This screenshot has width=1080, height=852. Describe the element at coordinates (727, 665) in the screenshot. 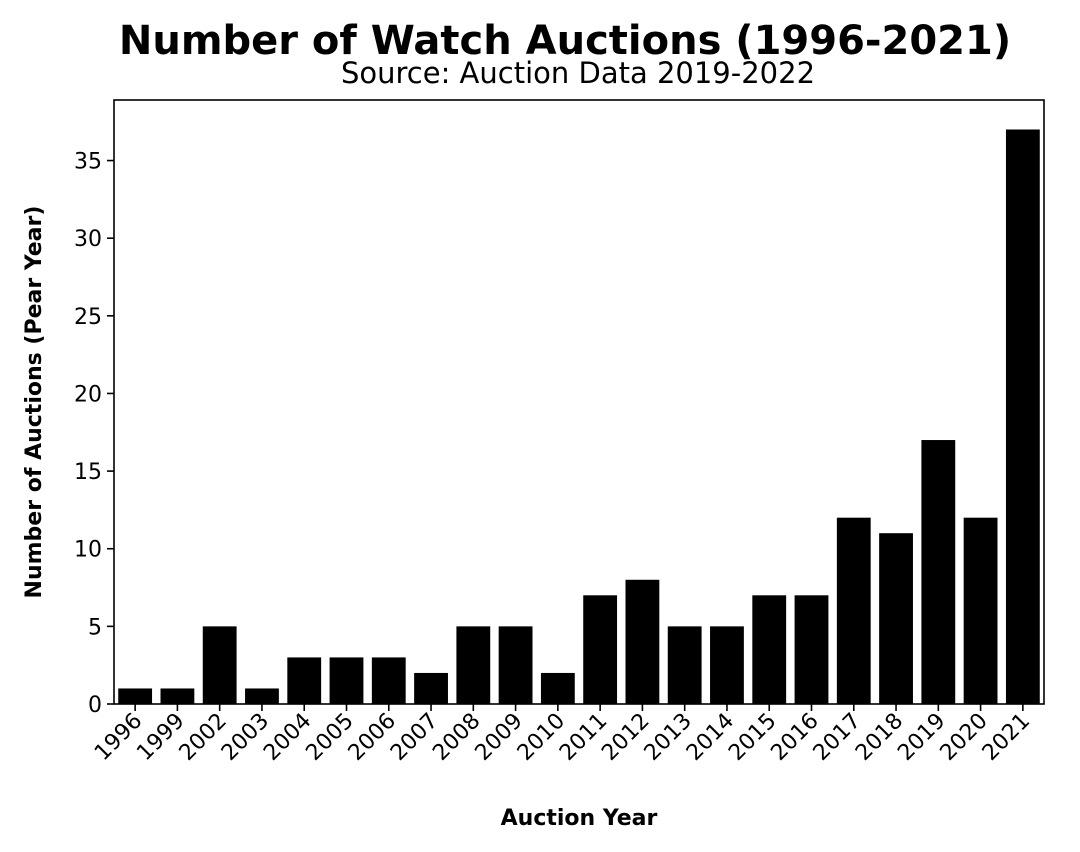

I see `bar-2014` at that location.